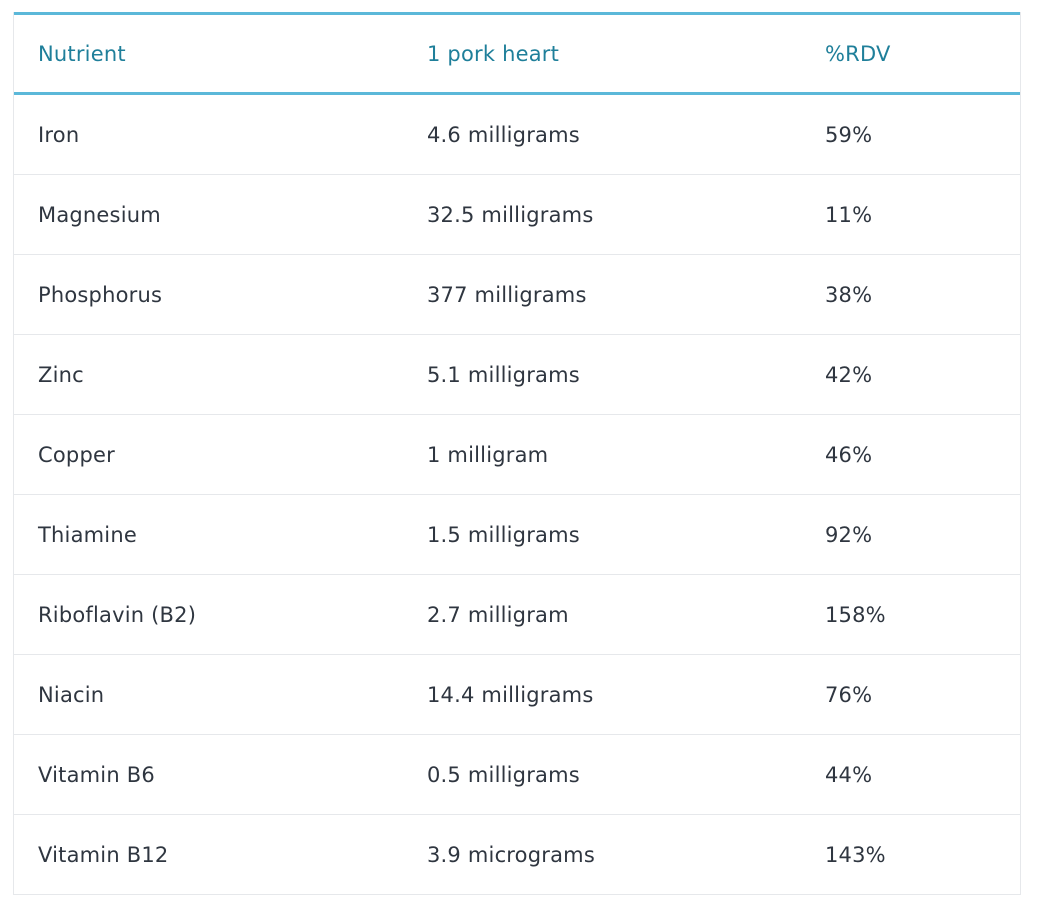 The height and width of the screenshot is (910, 1037). Describe the element at coordinates (103, 854) in the screenshot. I see `nutrient-cell: Vitamin B12` at that location.